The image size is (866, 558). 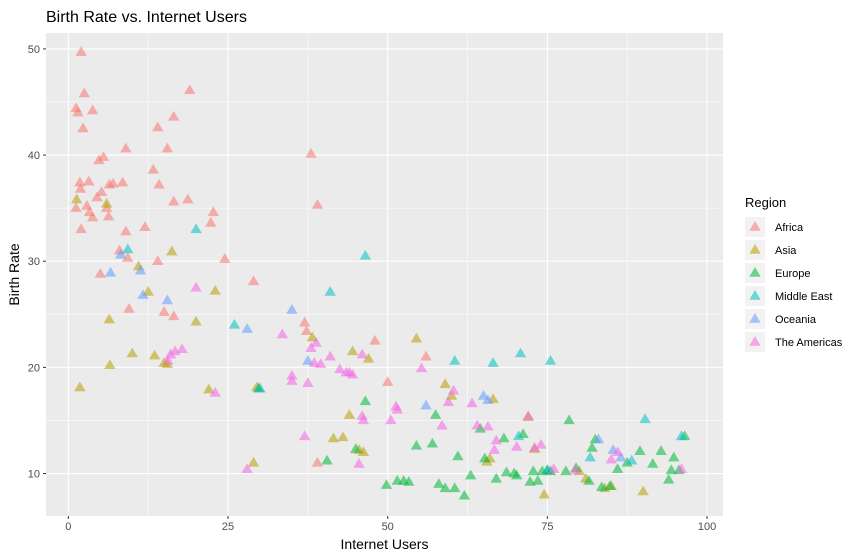 What do you see at coordinates (547, 527) in the screenshot?
I see `x-tick-label: 75` at bounding box center [547, 527].